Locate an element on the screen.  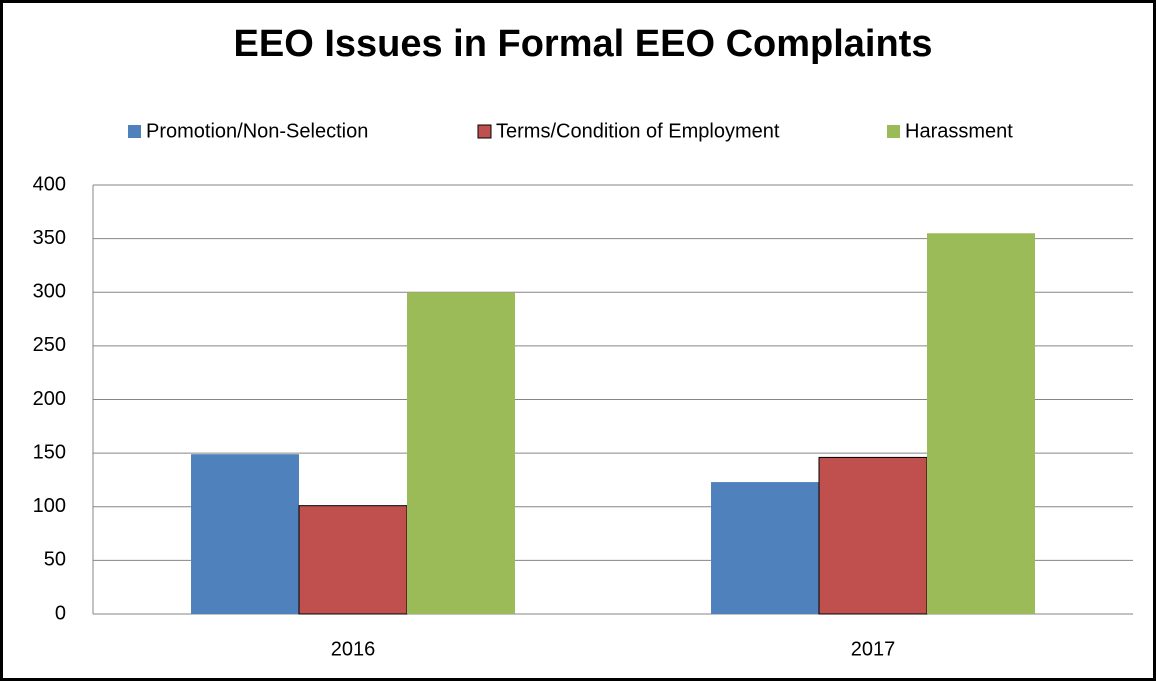
y-tick-label: 100 is located at coordinates (49, 506).